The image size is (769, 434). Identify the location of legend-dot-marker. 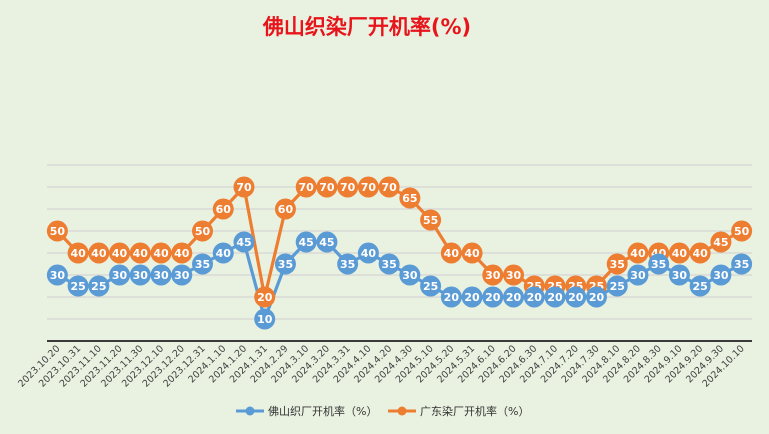
(250, 411).